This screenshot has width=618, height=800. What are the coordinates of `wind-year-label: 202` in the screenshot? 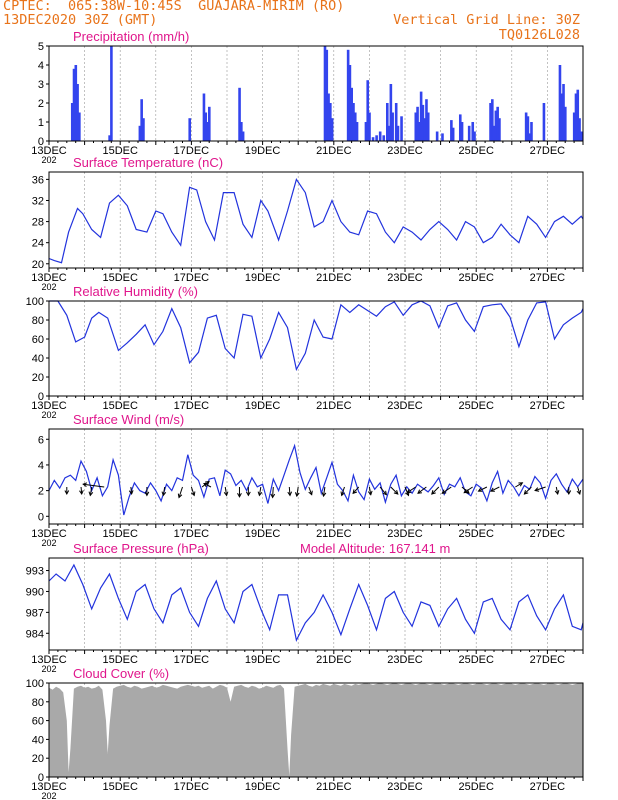 It's located at (48, 543).